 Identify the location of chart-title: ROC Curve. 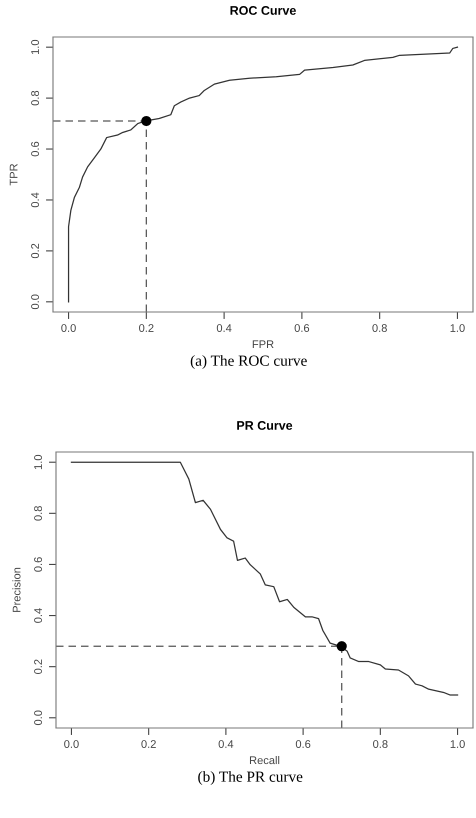
(263, 10).